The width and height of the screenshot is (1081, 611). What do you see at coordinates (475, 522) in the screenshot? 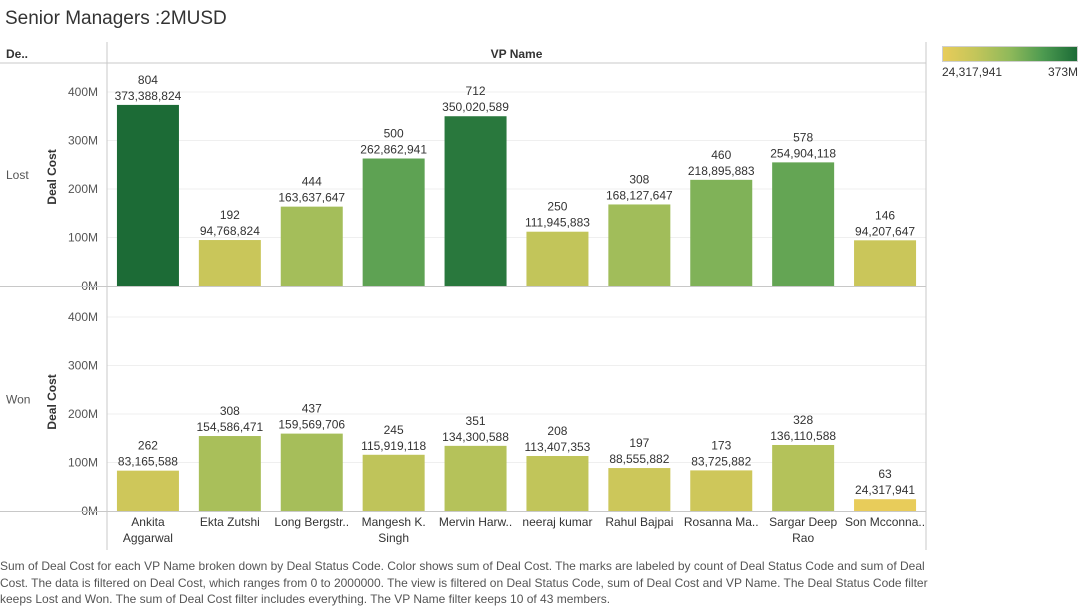
I see `x-category-label: Mervin Harw..` at bounding box center [475, 522].